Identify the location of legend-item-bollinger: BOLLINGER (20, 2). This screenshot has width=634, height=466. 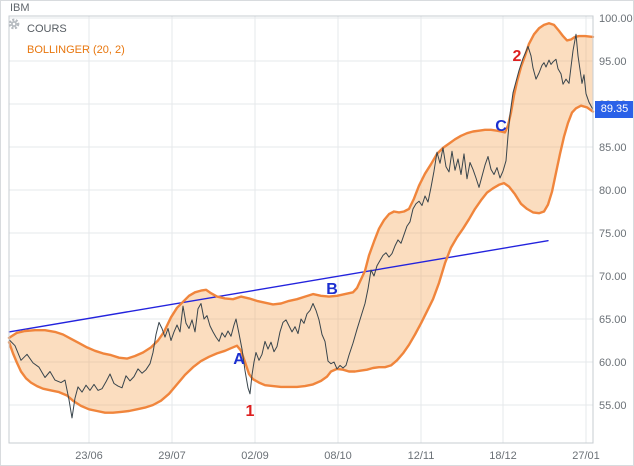
(66, 39).